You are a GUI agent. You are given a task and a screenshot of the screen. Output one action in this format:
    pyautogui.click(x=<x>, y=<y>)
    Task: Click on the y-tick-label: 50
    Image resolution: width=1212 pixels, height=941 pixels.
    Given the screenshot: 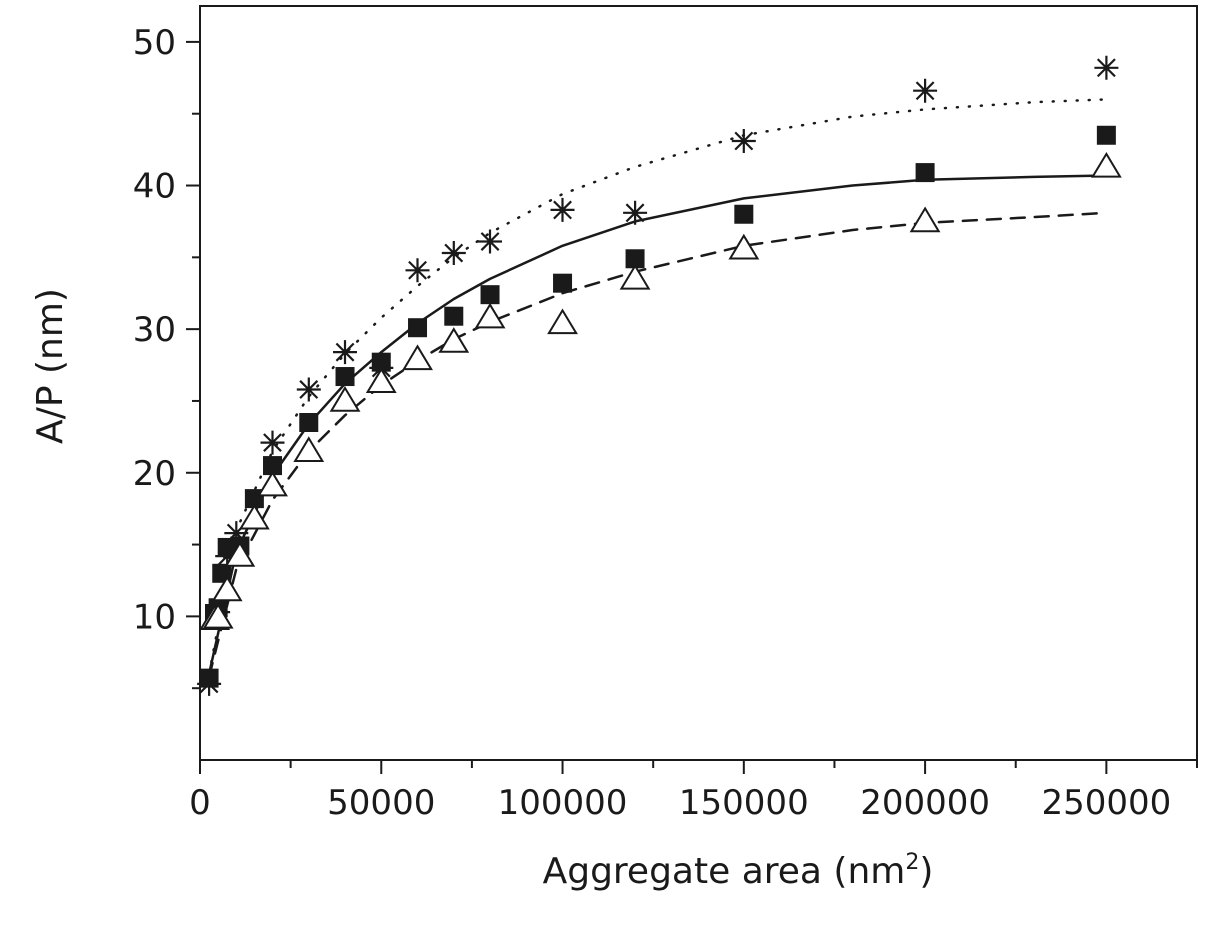 What is the action you would take?
    pyautogui.click(x=154, y=43)
    